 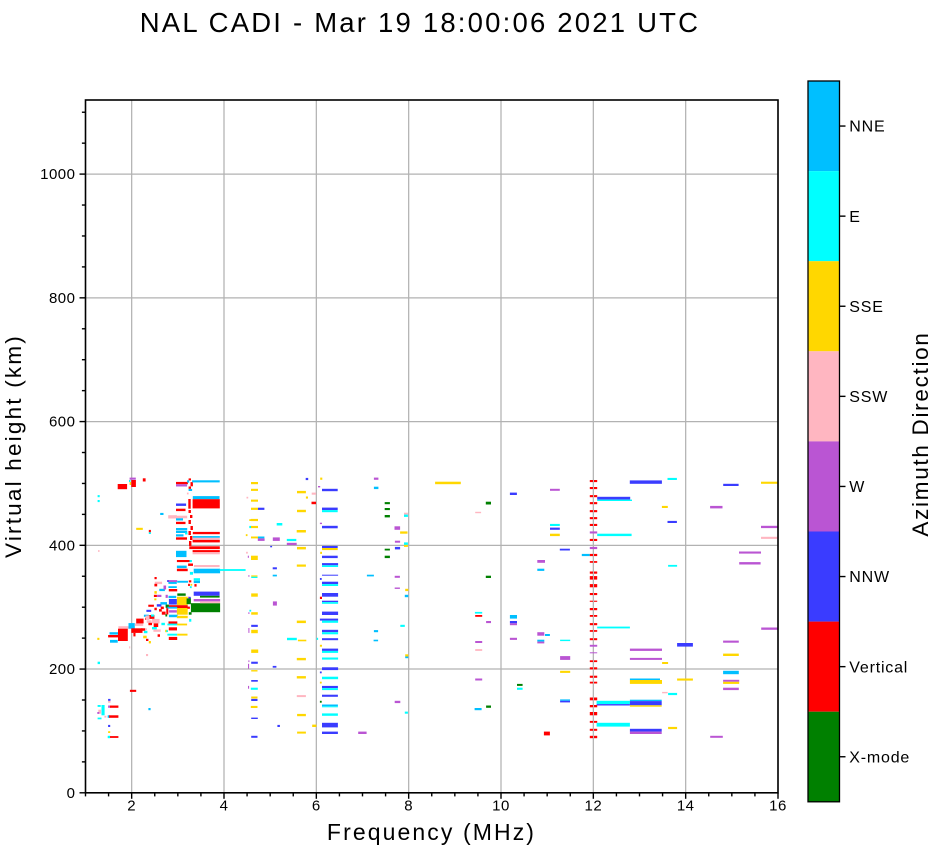 What do you see at coordinates (420, 22) in the screenshot?
I see `svg-text:NAL CADI - Mar 19 18:00:06 202: NAL CADI - Mar 19 18:00:06 2021 UTC` at bounding box center [420, 22].